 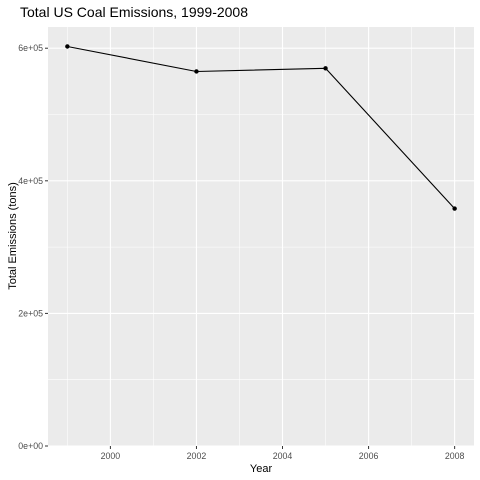 I want to click on x-tick-label: 2000, so click(x=111, y=456).